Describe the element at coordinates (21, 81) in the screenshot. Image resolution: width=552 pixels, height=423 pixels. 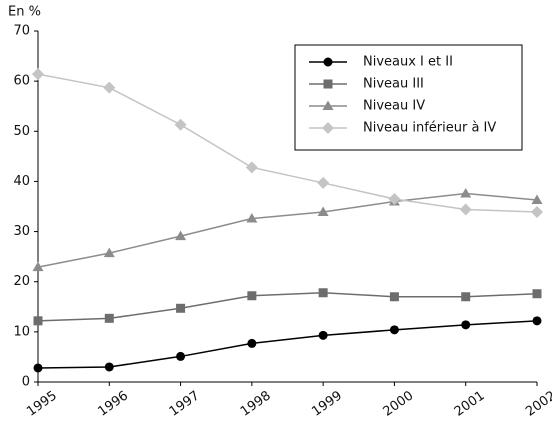
I see `y-tick-label: 60` at that location.